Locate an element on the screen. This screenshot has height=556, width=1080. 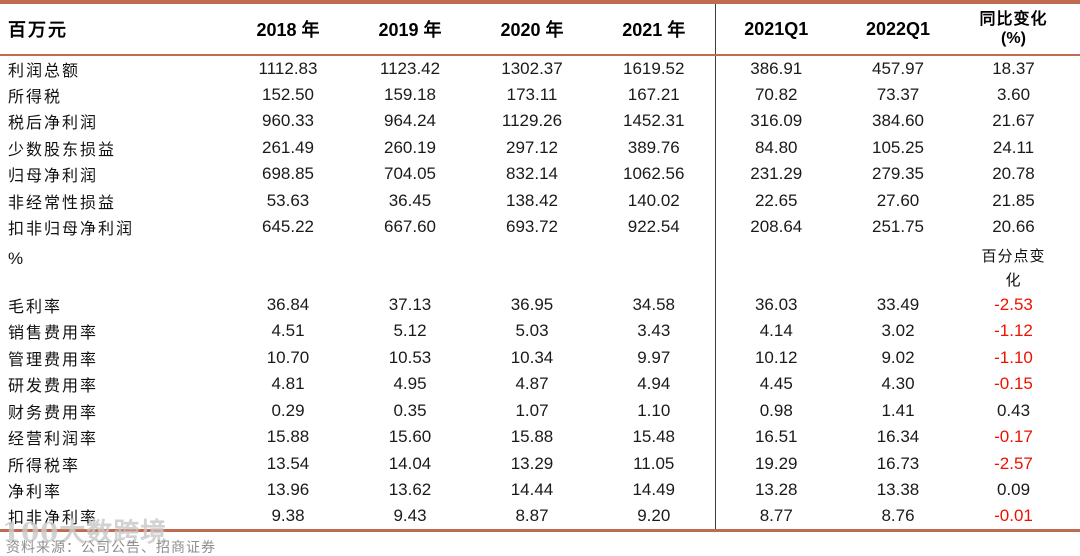
value-cell: 3.02 is located at coordinates (898, 331).